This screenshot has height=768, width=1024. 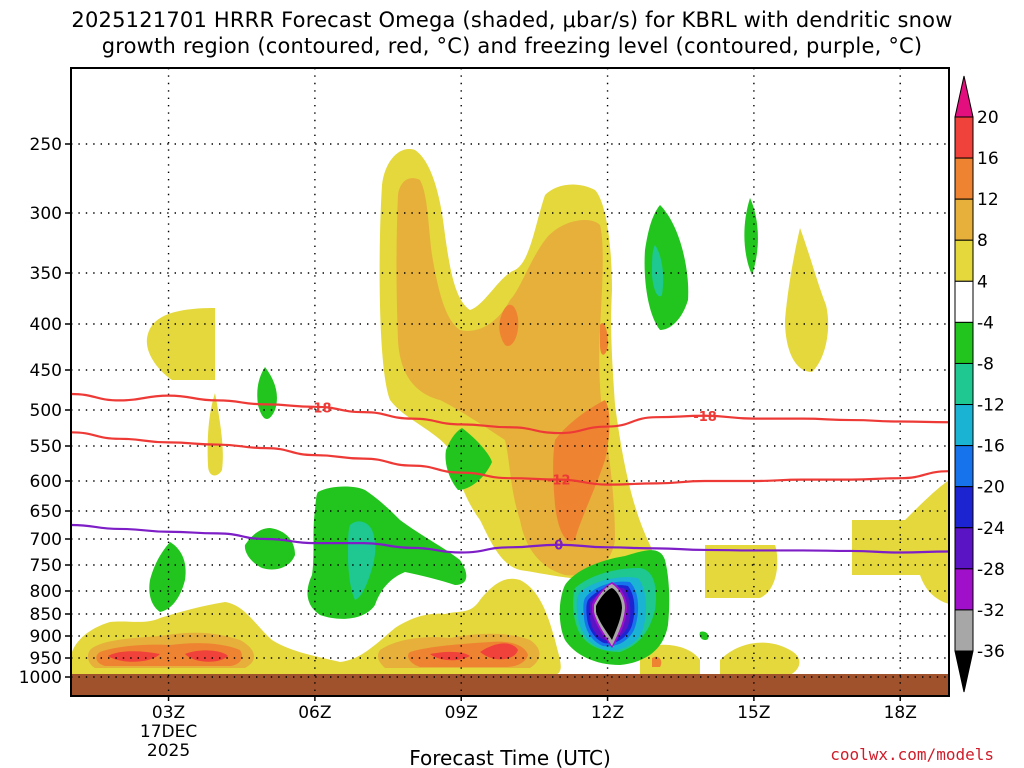 What do you see at coordinates (985, 323) in the screenshot?
I see `colorbar-label: -4` at bounding box center [985, 323].